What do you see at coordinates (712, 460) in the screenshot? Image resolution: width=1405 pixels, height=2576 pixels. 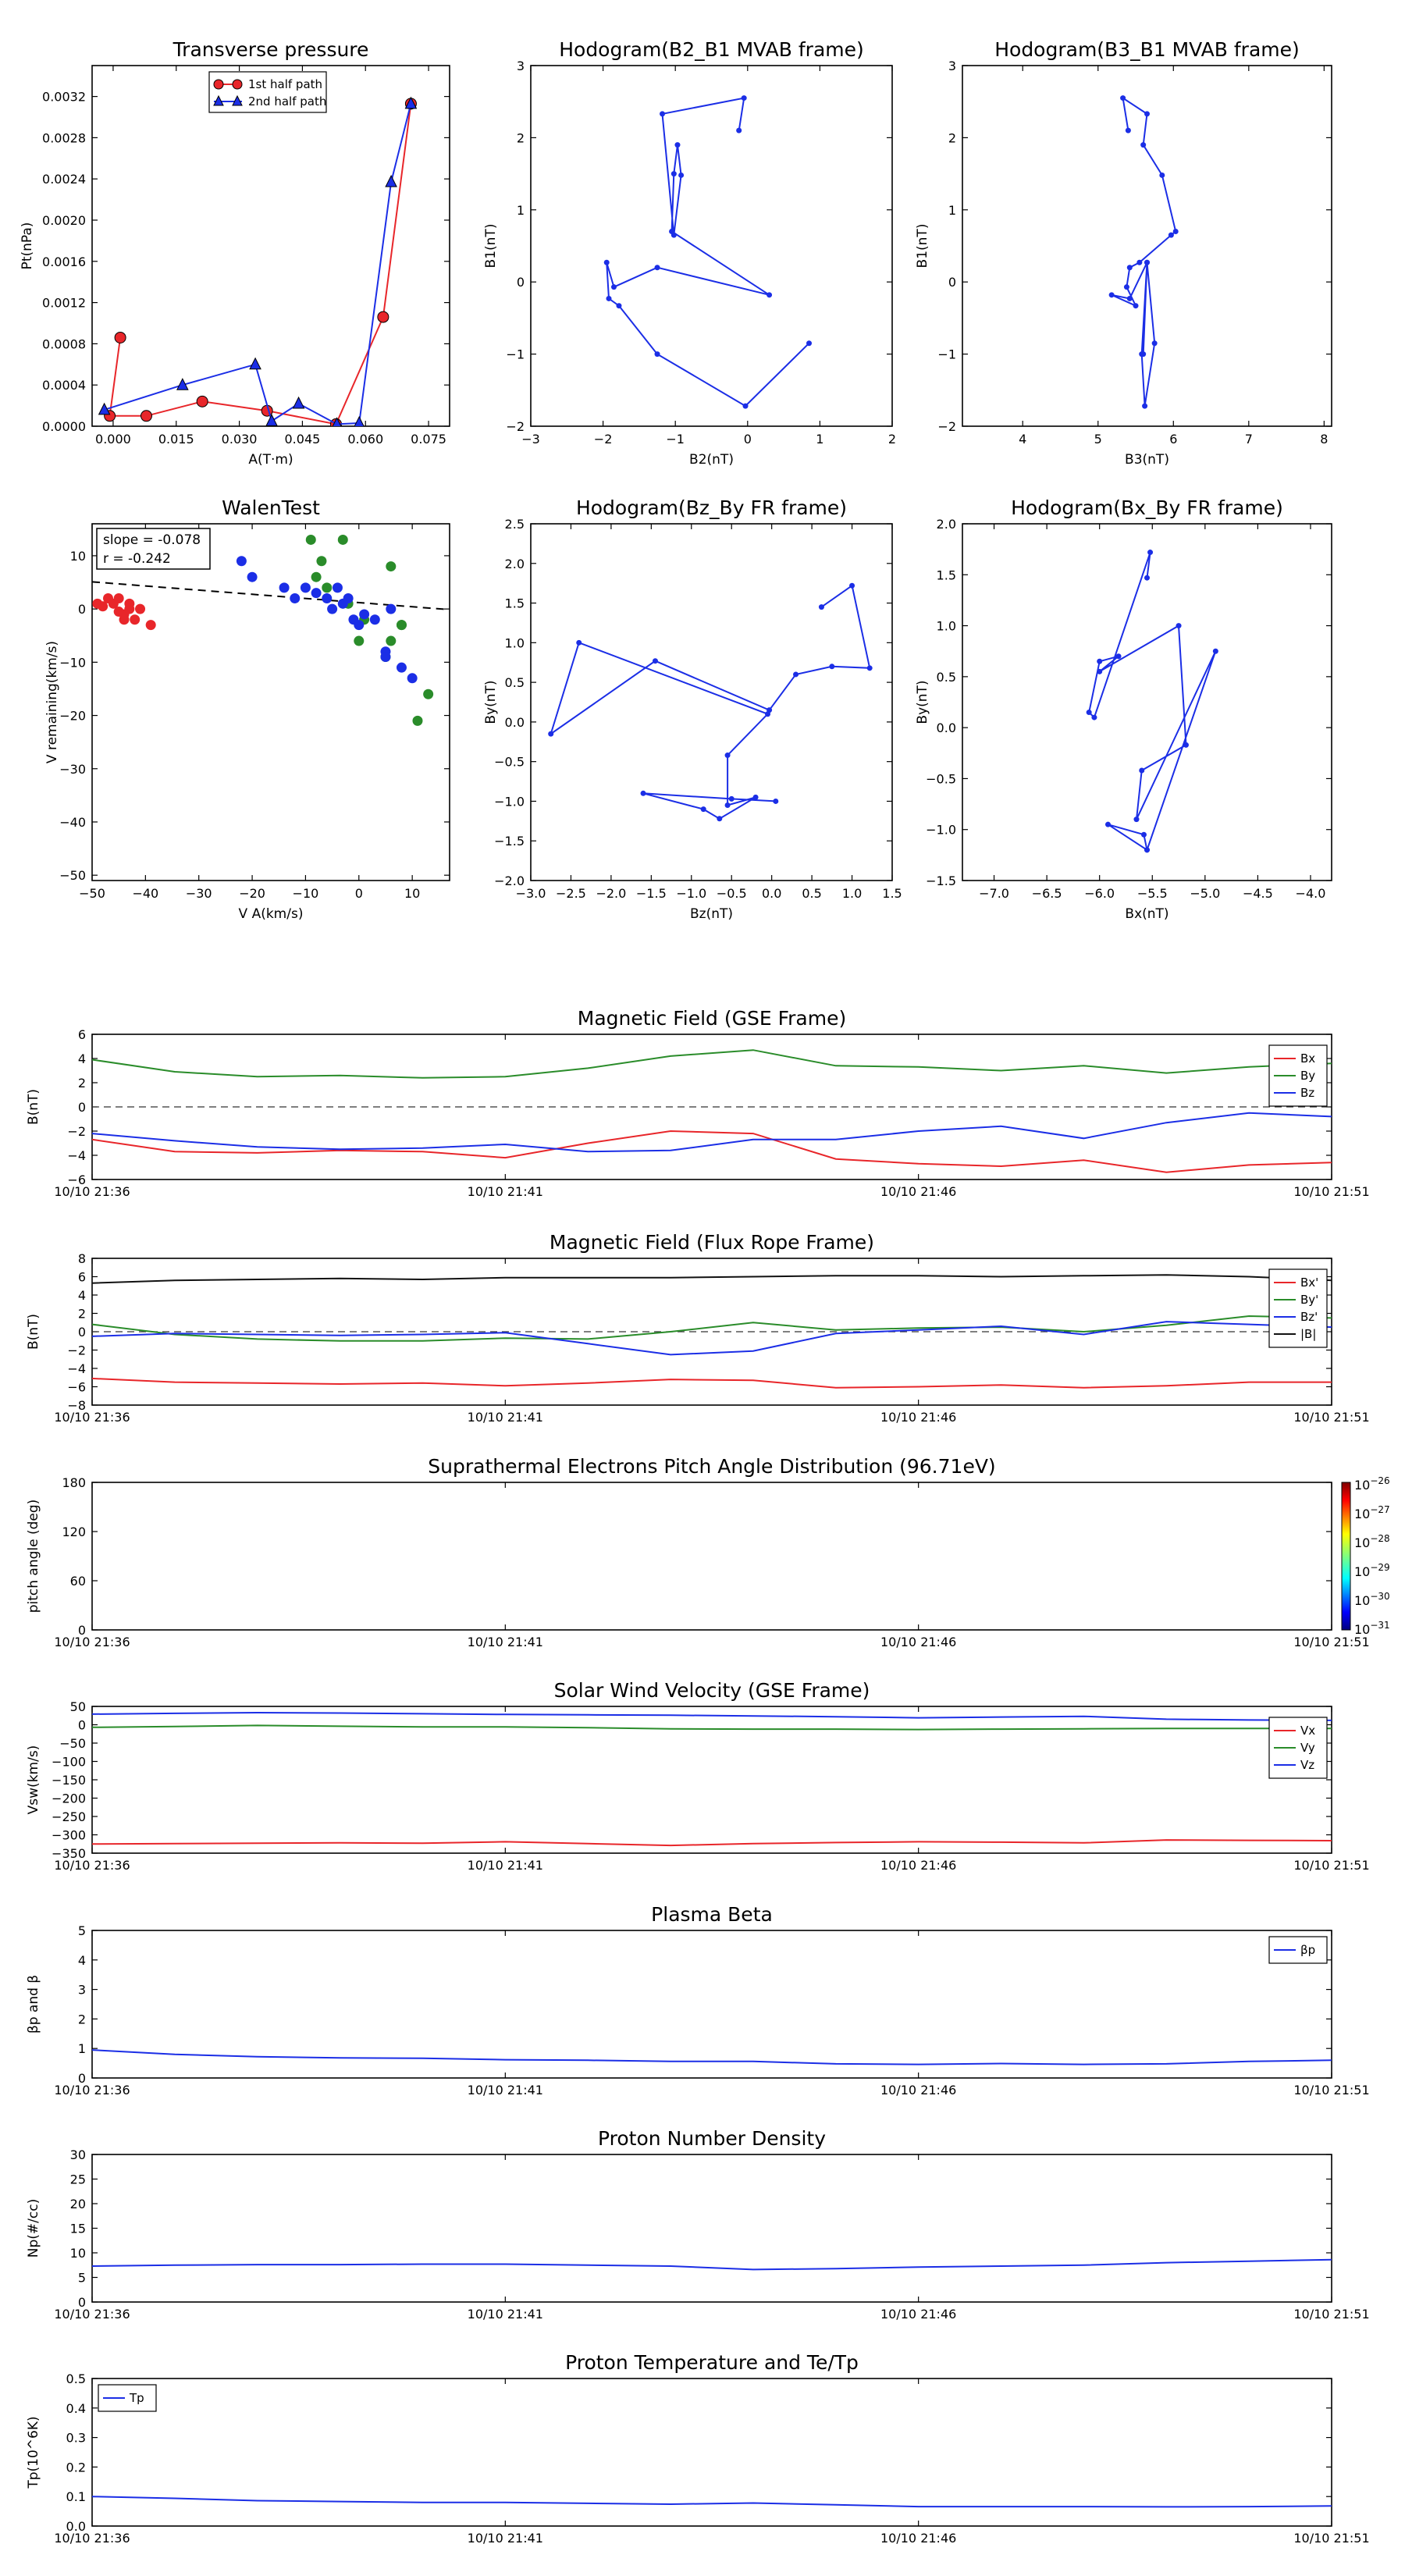 I see `x-axis-label: B2(nT)` at bounding box center [712, 460].